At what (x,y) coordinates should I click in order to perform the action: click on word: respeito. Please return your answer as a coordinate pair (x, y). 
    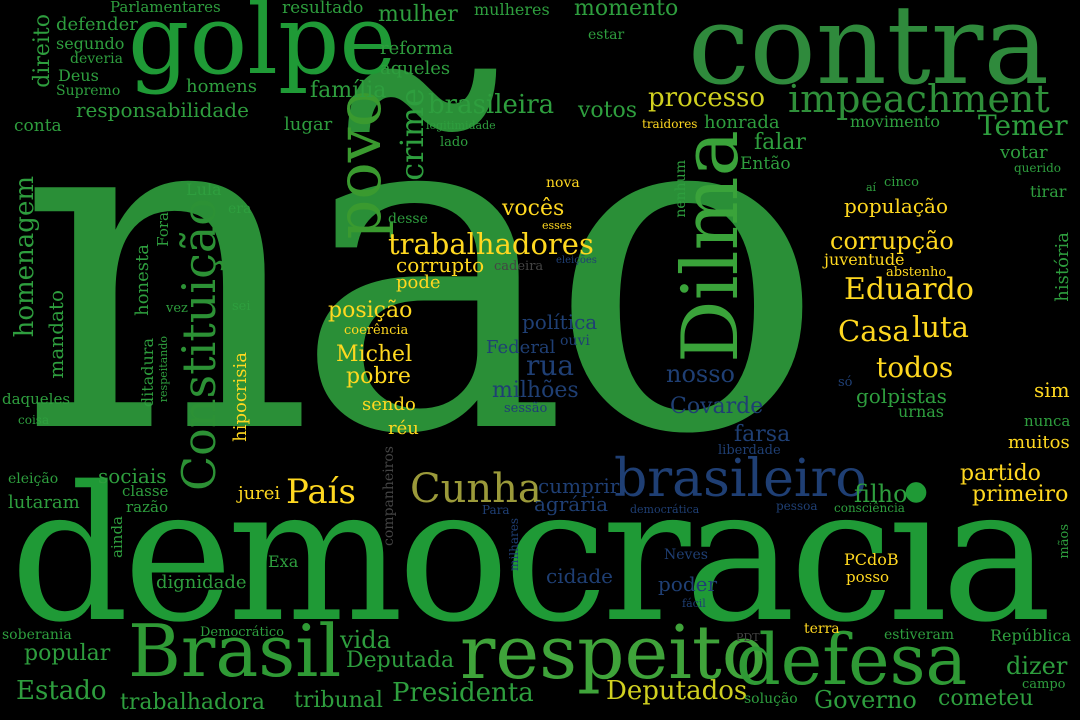
    Looking at the image, I should click on (613, 653).